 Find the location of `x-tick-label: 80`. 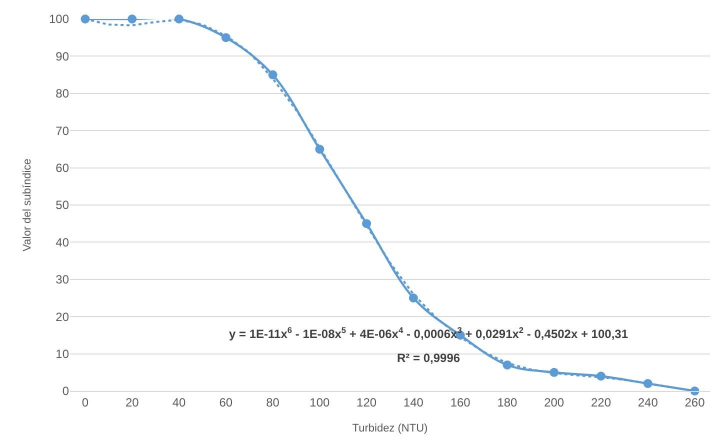

x-tick-label: 80 is located at coordinates (273, 402).